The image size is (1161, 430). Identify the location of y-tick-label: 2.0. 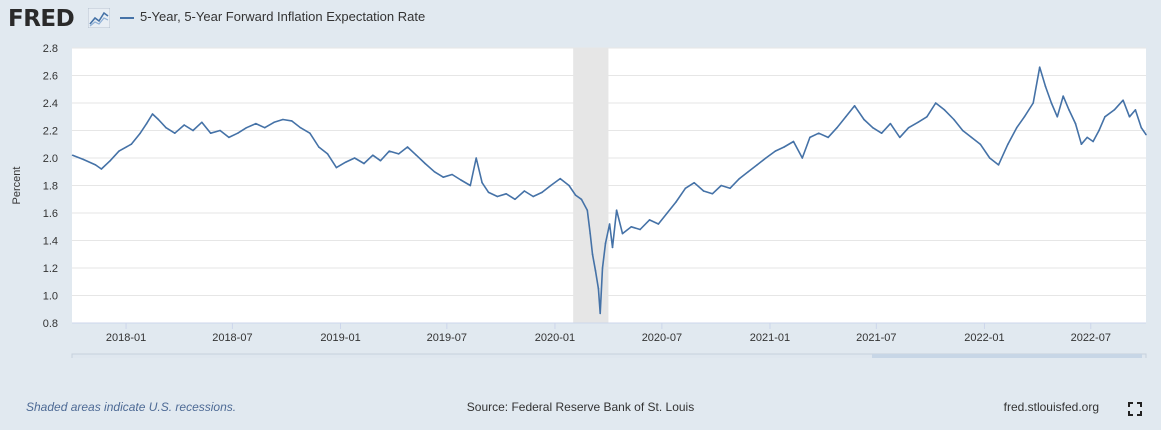
(50, 159).